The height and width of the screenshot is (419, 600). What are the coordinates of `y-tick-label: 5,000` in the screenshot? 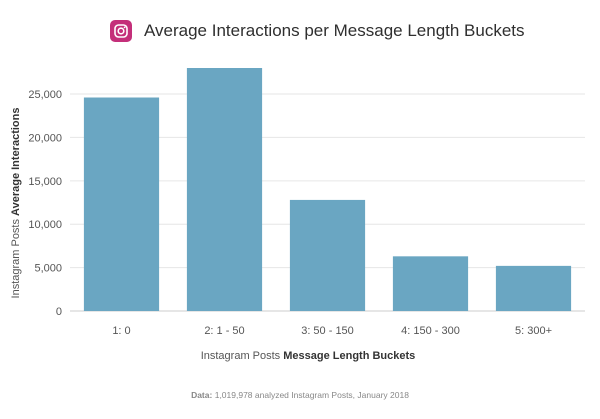 It's located at (48, 269).